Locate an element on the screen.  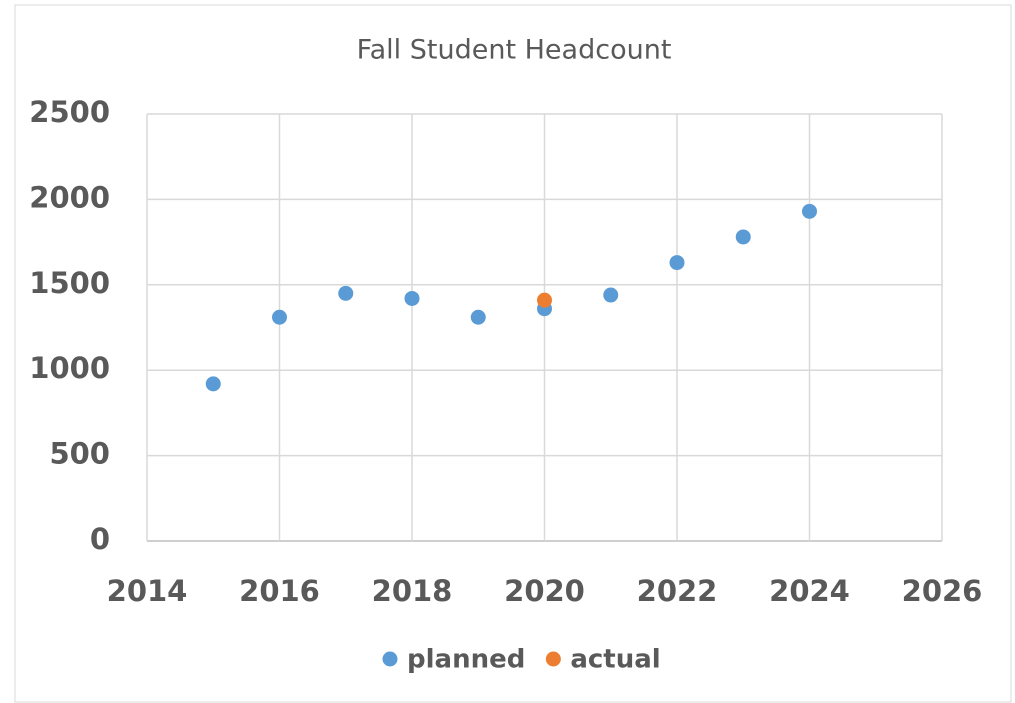
x-tick-label: 2020 is located at coordinates (544, 591).